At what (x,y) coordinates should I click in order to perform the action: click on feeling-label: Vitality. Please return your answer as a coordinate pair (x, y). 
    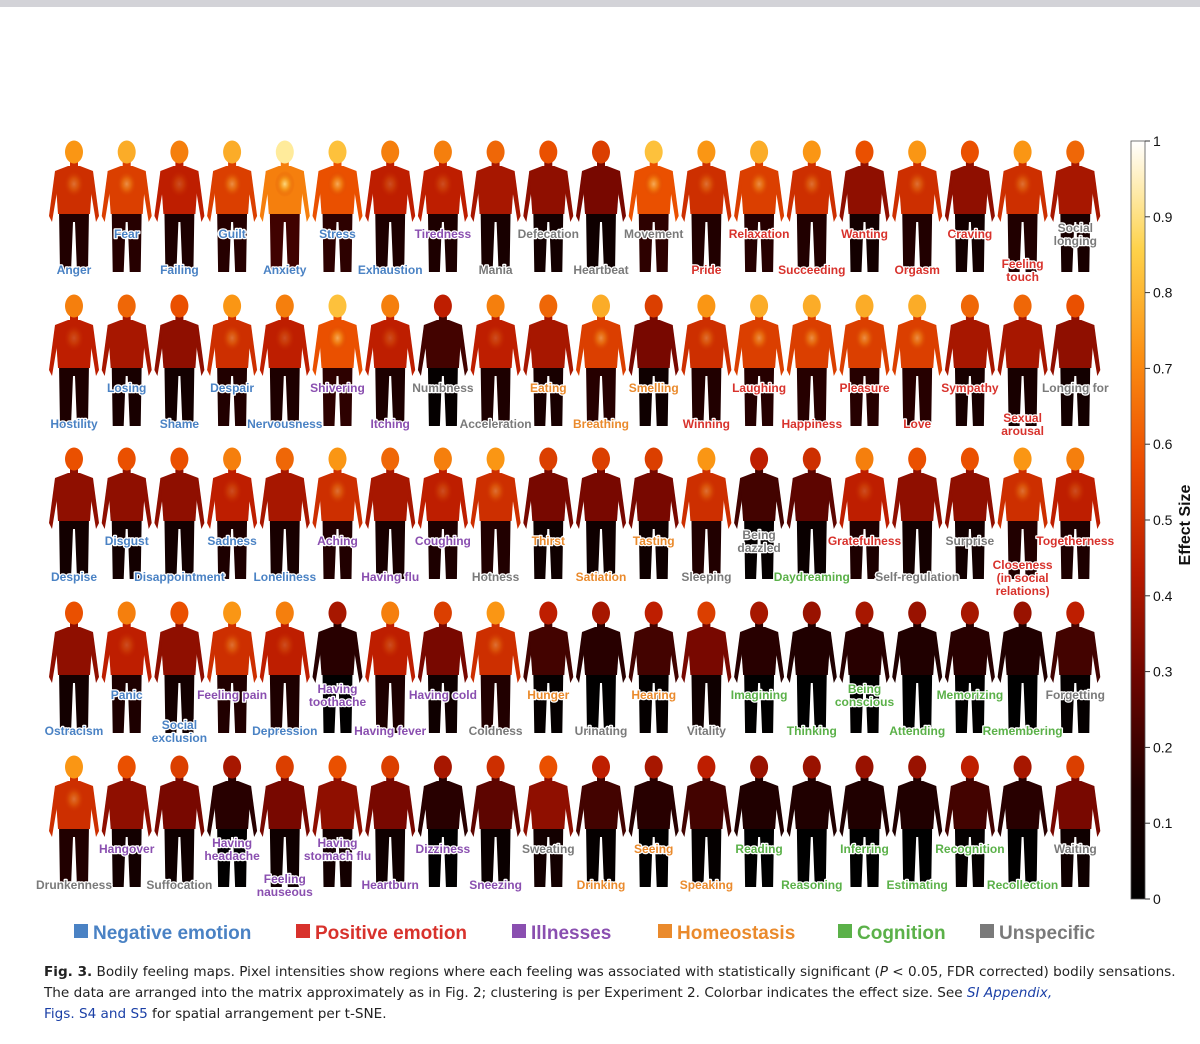
    Looking at the image, I should click on (706, 731).